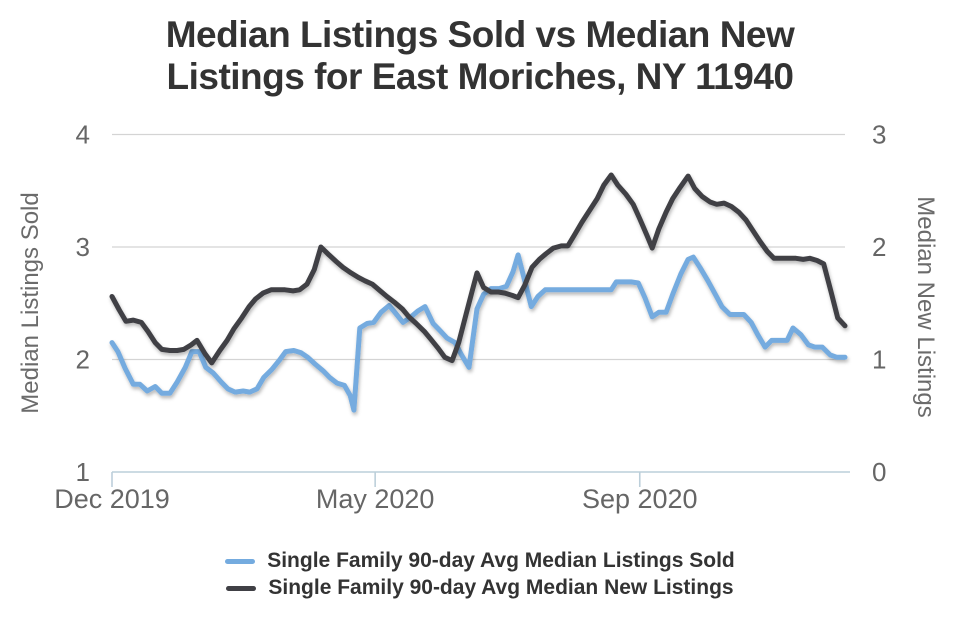 The image size is (960, 640). I want to click on right-axis-title: Median New Listings, so click(925, 306).